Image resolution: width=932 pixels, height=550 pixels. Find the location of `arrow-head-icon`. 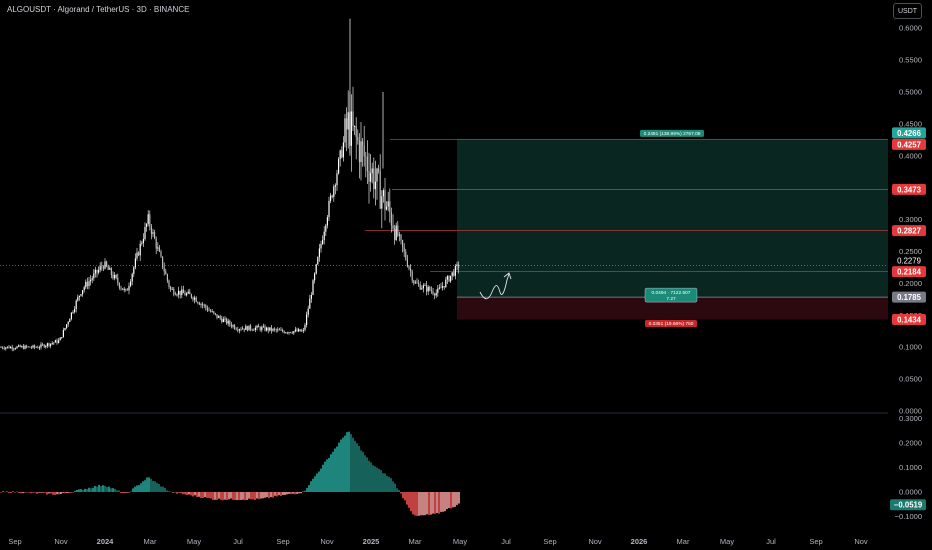

arrow-head-icon is located at coordinates (507, 276).